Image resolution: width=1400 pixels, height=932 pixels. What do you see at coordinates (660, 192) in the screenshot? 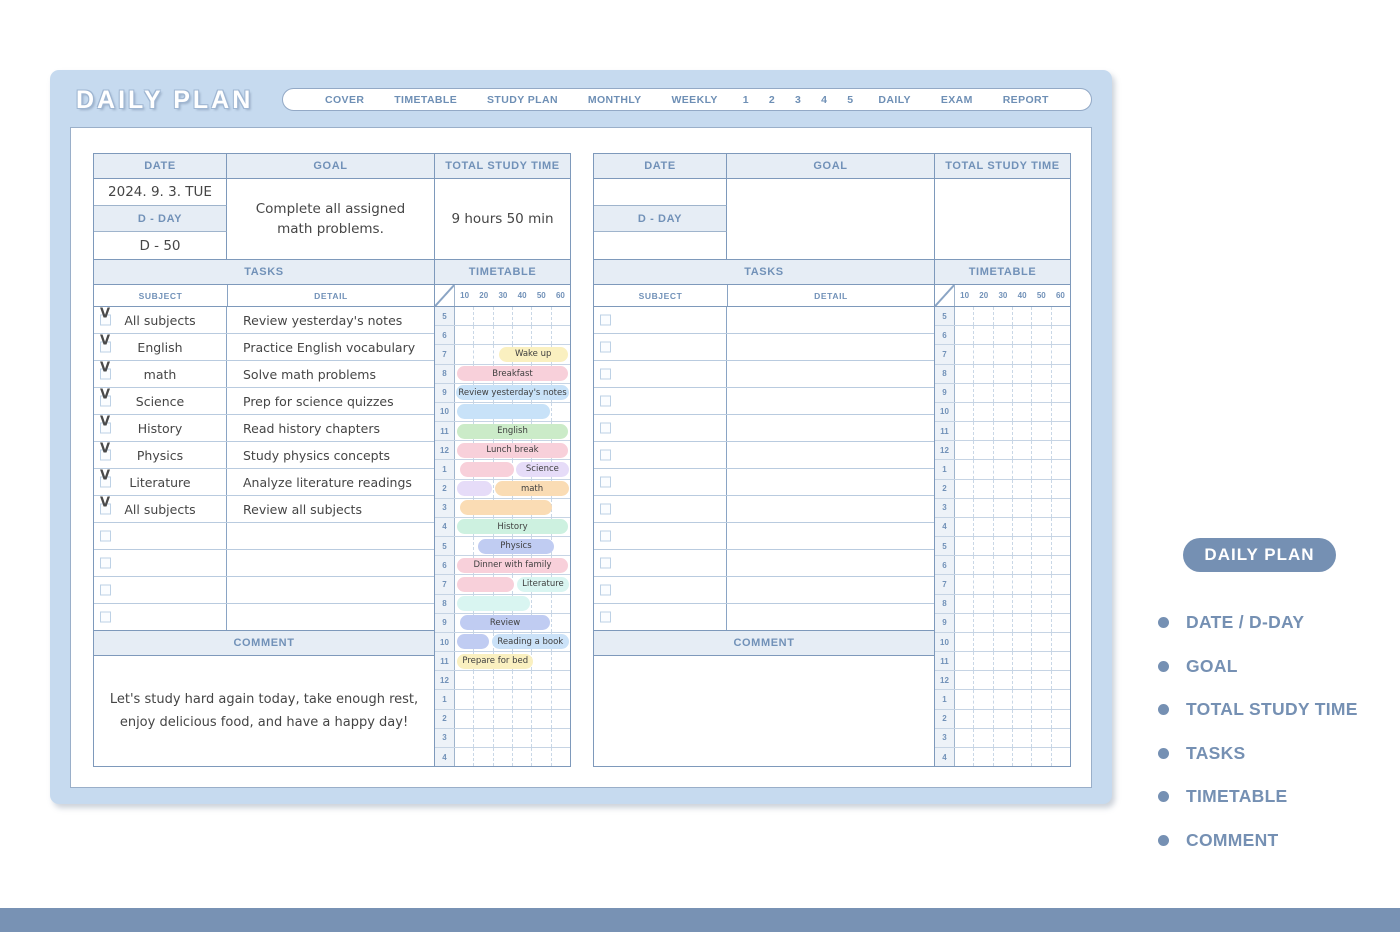
I see `date-value` at bounding box center [660, 192].